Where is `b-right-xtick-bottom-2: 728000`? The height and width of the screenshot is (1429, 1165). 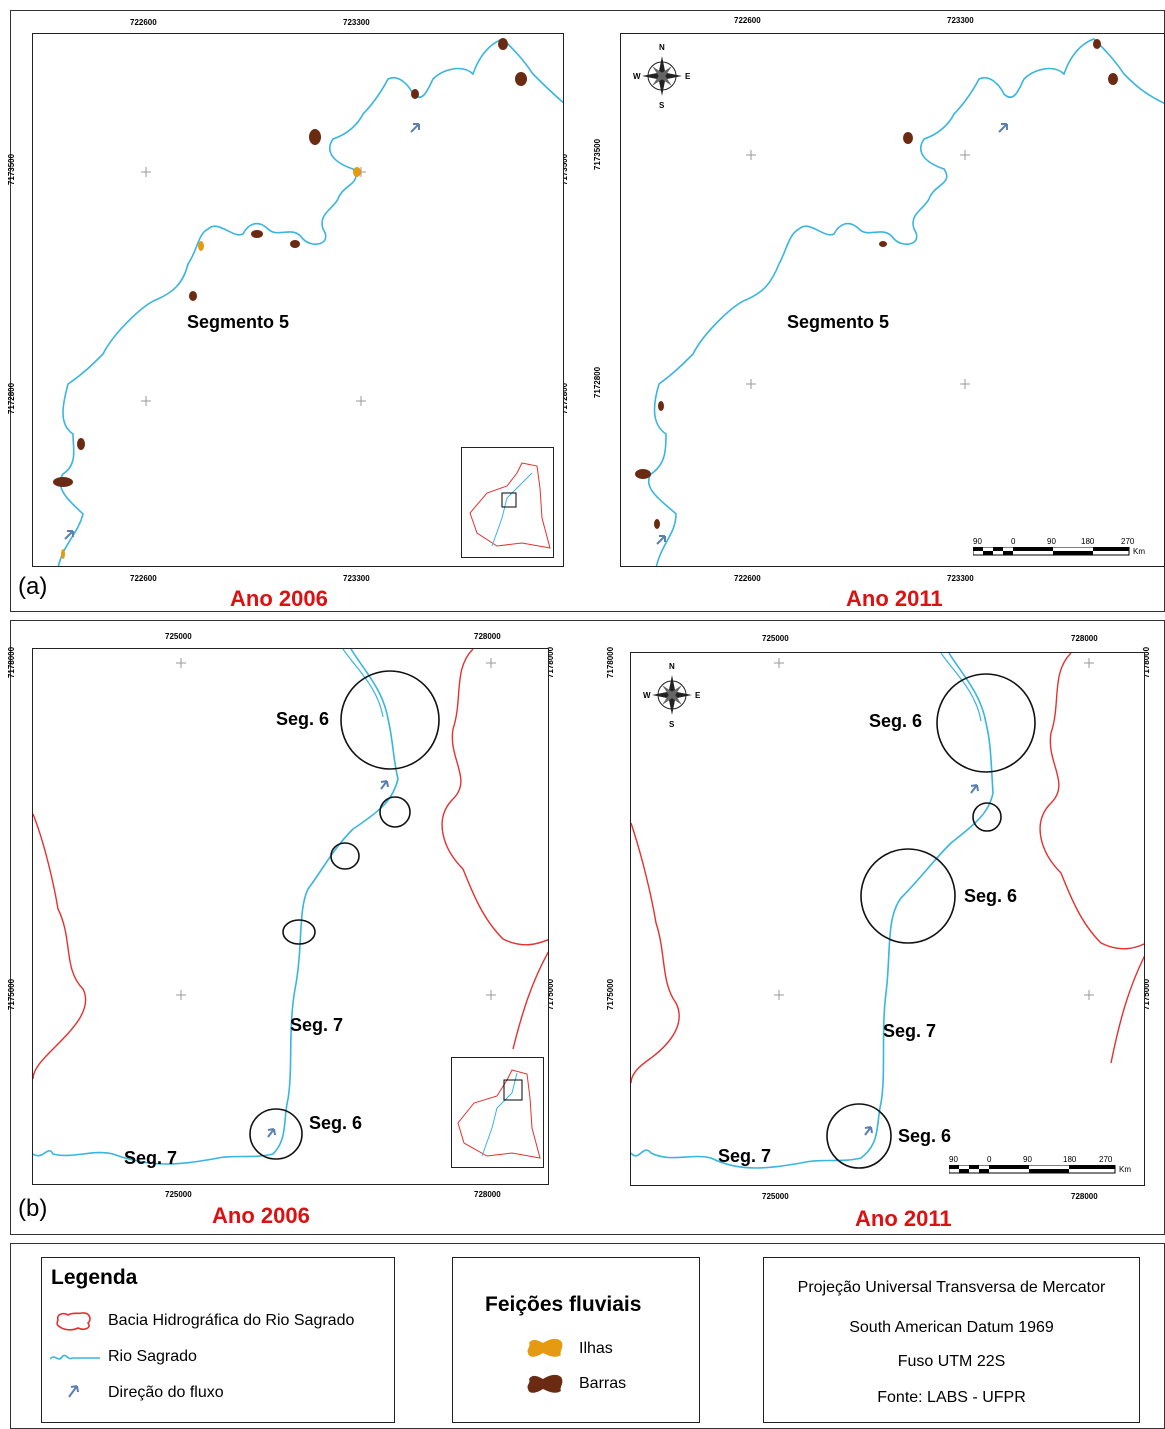 b-right-xtick-bottom-2: 728000 is located at coordinates (1084, 1196).